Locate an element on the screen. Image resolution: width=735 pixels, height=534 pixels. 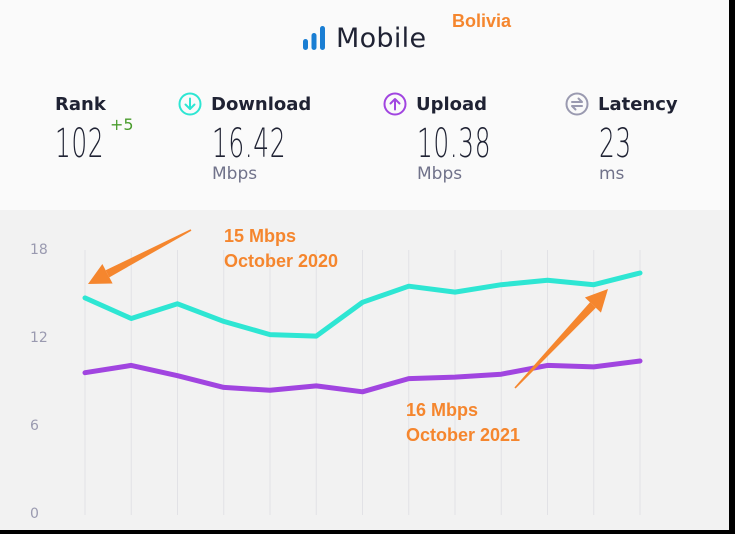
title-label: Mobile is located at coordinates (381, 38).